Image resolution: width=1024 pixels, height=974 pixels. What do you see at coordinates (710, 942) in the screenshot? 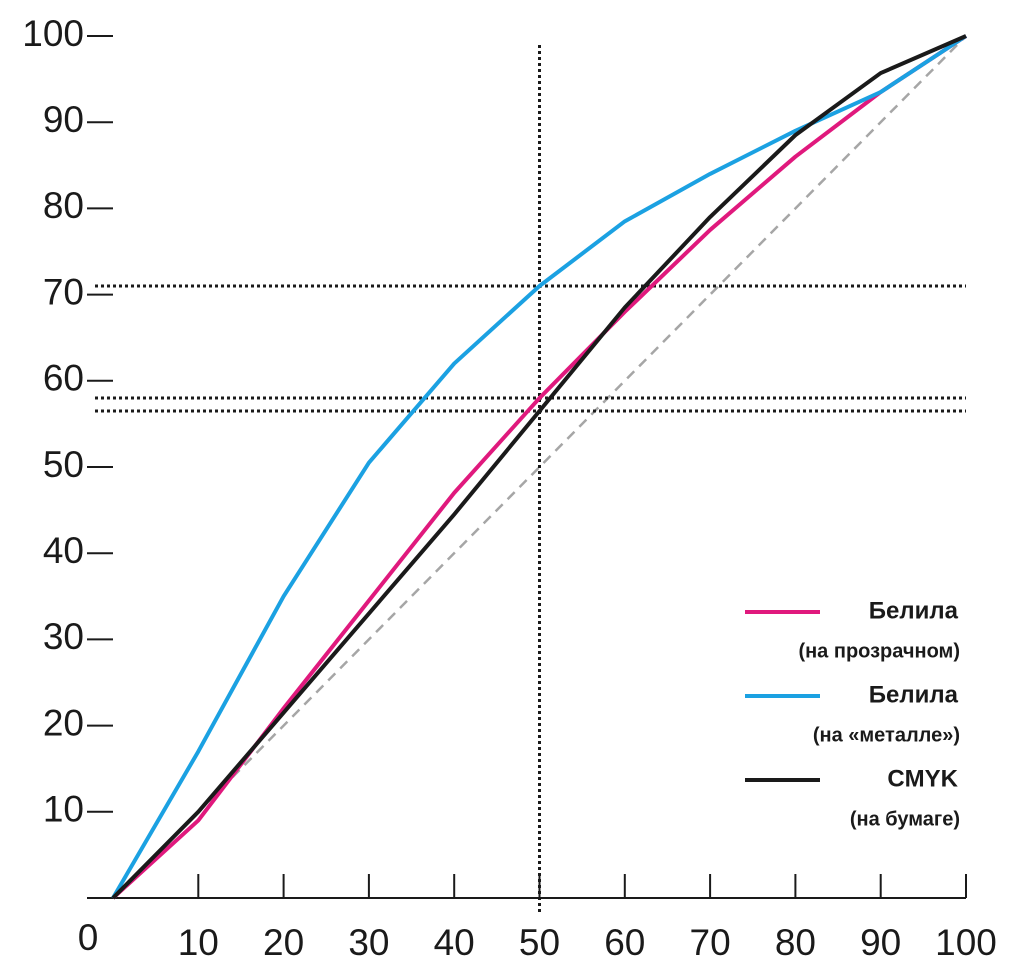
I see `x-tick-label: 70` at bounding box center [710, 942].